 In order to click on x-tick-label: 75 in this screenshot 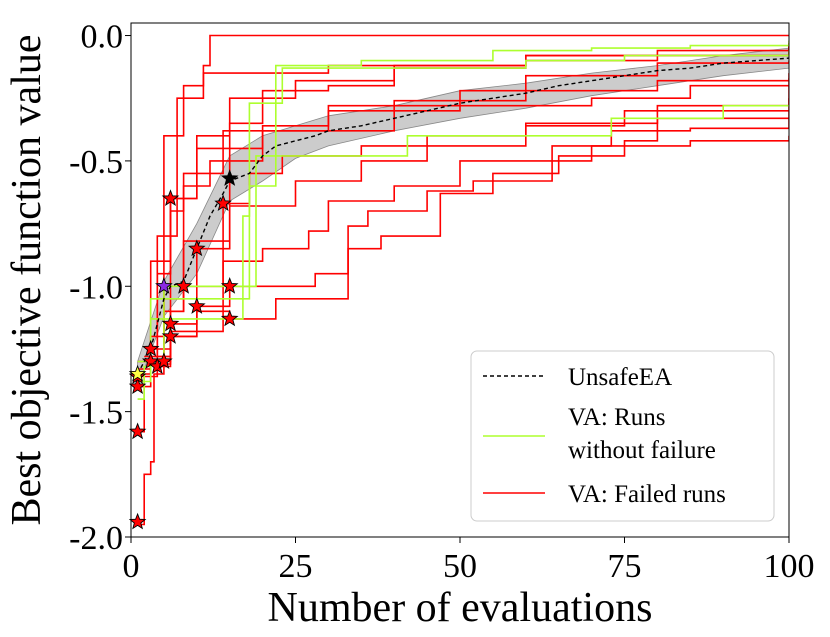, I will do `click(625, 566)`.